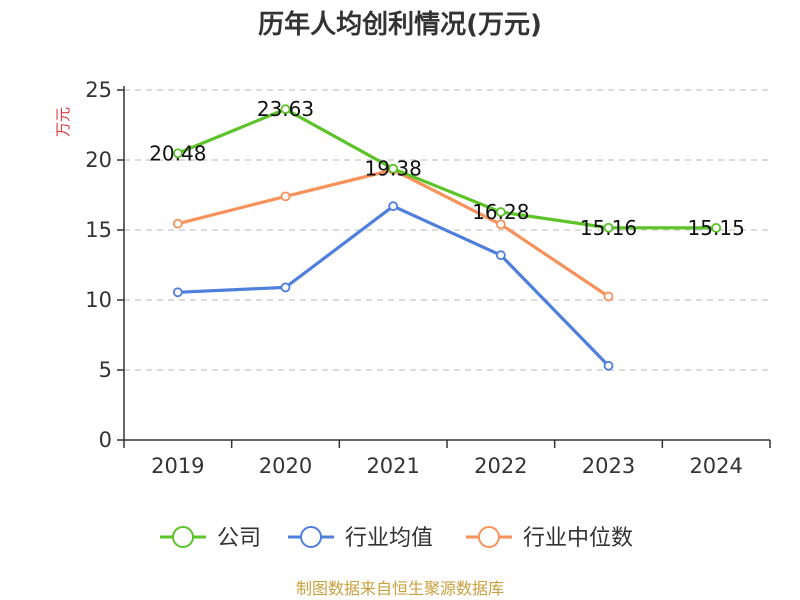 Image resolution: width=800 pixels, height=600 pixels. I want to click on data-label: 19.38, so click(393, 169).